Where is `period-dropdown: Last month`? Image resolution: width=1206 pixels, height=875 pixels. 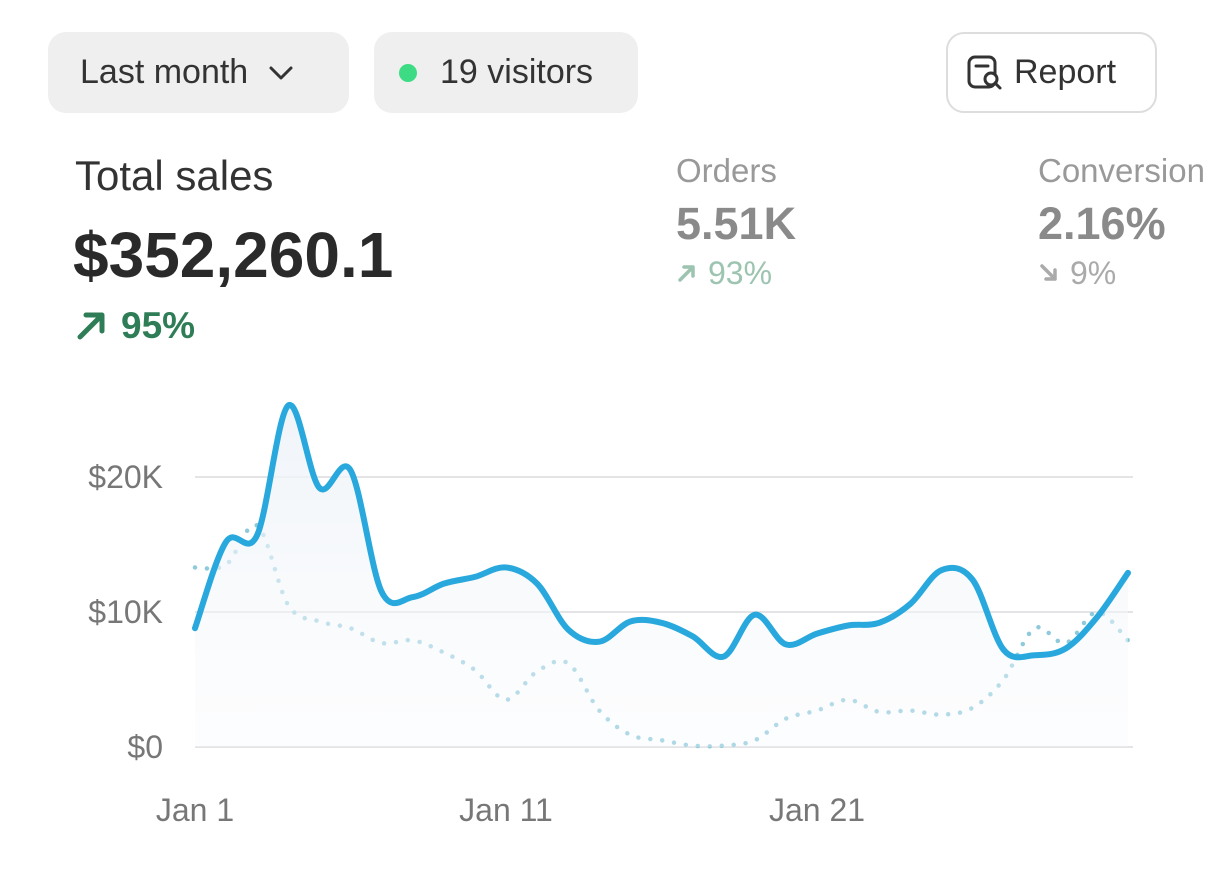
period-dropdown: Last month is located at coordinates (198, 72).